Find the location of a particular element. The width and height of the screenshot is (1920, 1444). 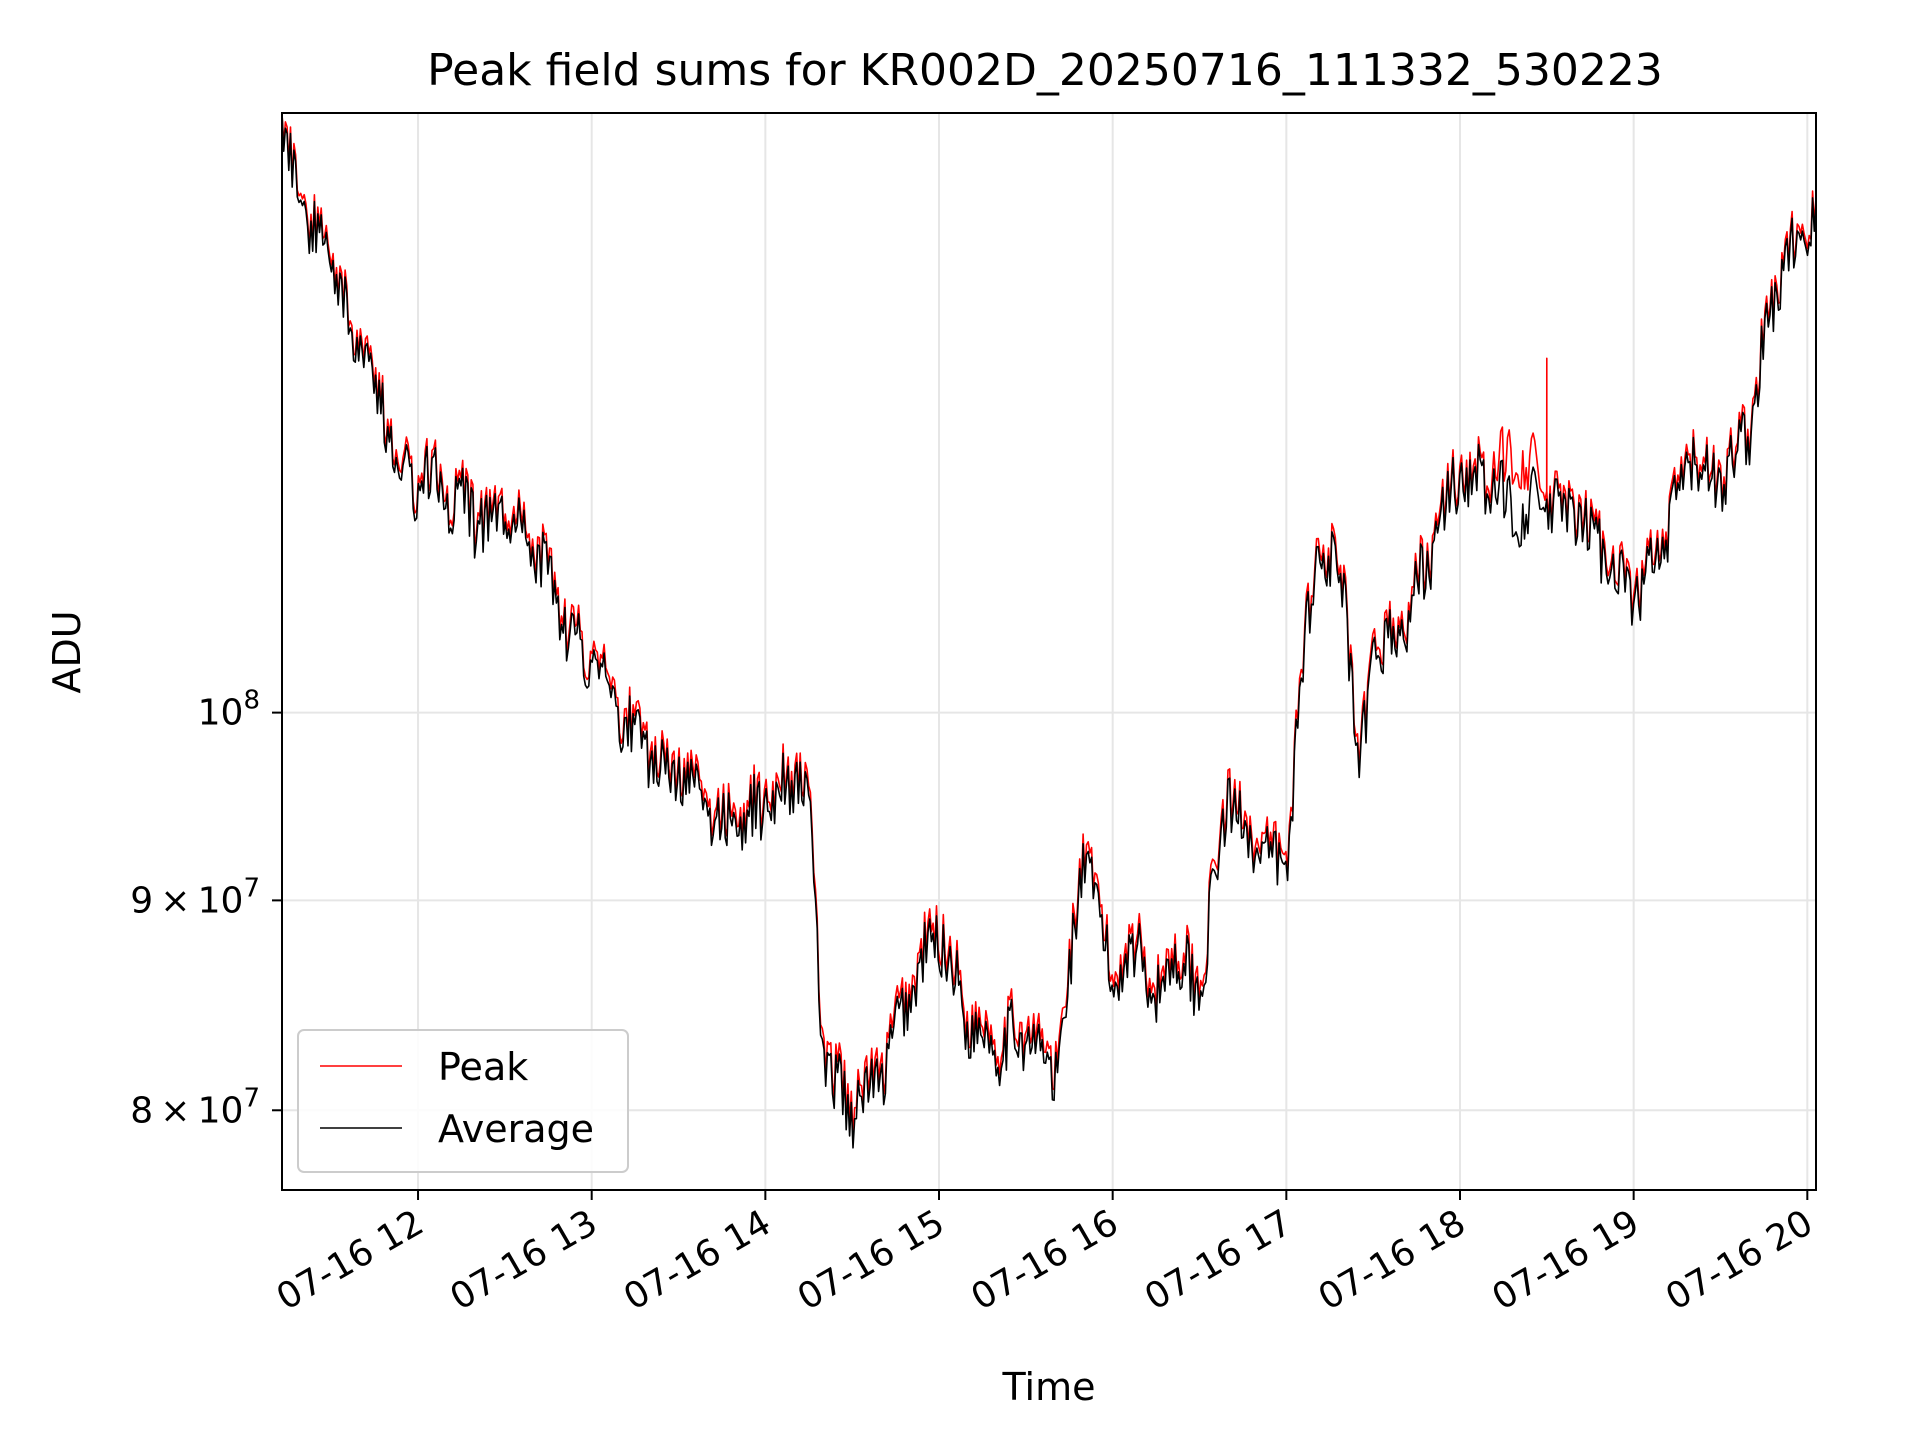

legend: Peak Average is located at coordinates (463, 1101).